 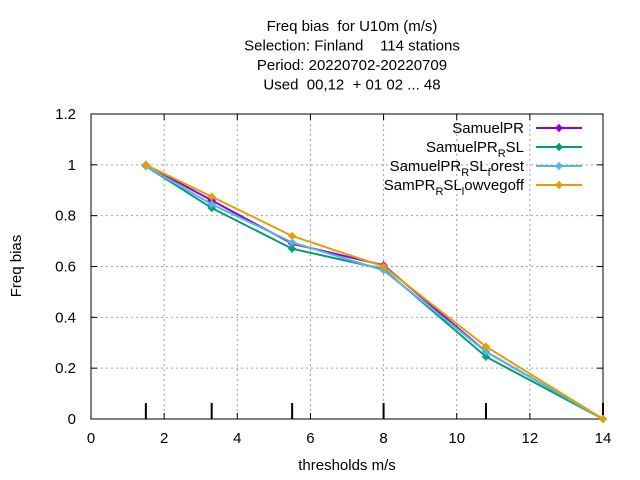 What do you see at coordinates (463, 192) in the screenshot?
I see `legend-label-part: l` at bounding box center [463, 192].